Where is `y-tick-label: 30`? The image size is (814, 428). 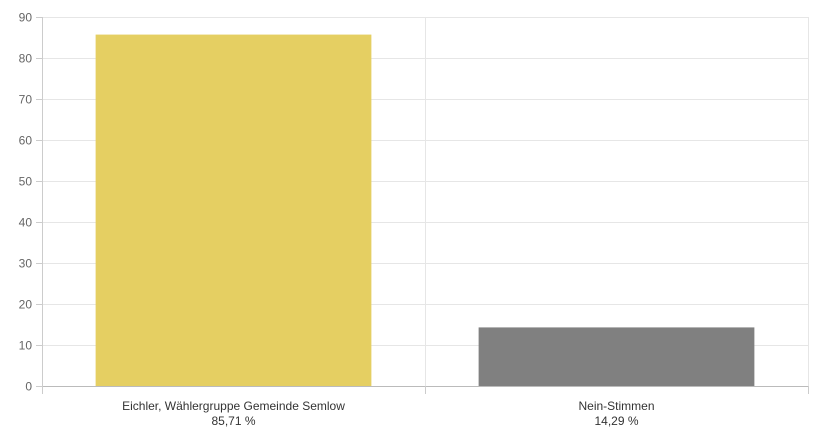 y-tick-label: 30 is located at coordinates (26, 264).